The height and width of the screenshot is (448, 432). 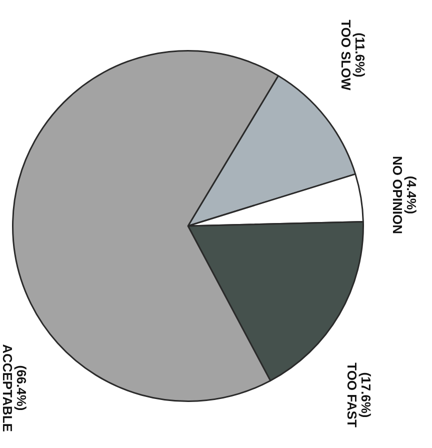 I want to click on slice-label: NO OPINION, so click(x=397, y=195).